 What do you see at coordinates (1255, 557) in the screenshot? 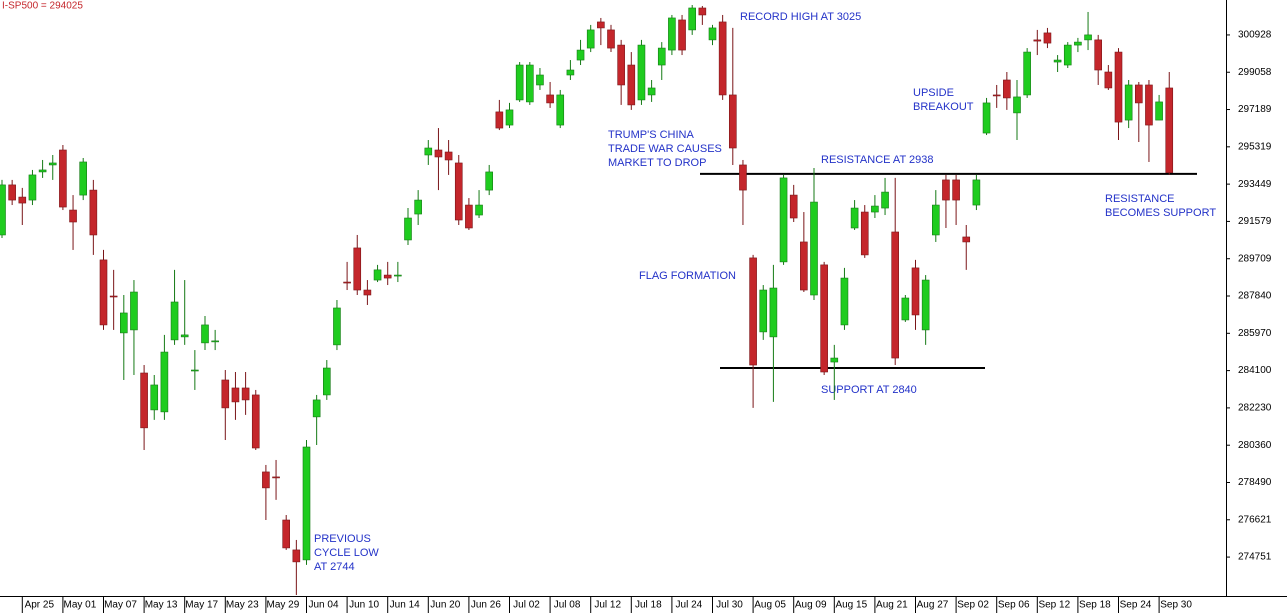
I see `y-tick-label: 274751` at bounding box center [1255, 557].